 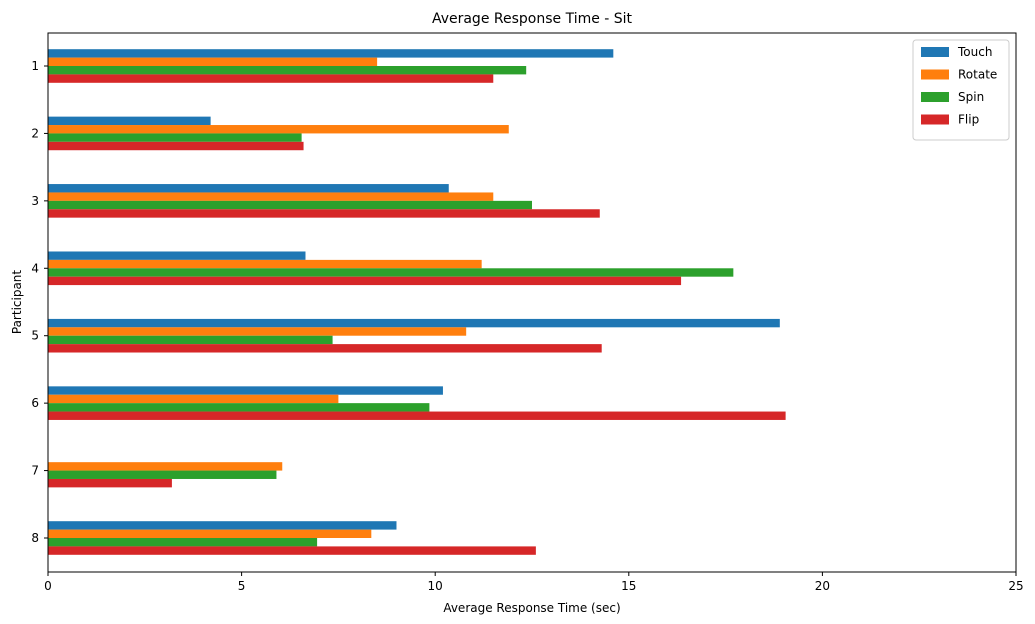 What do you see at coordinates (1015, 586) in the screenshot?
I see `x-tick-label: 25` at bounding box center [1015, 586].